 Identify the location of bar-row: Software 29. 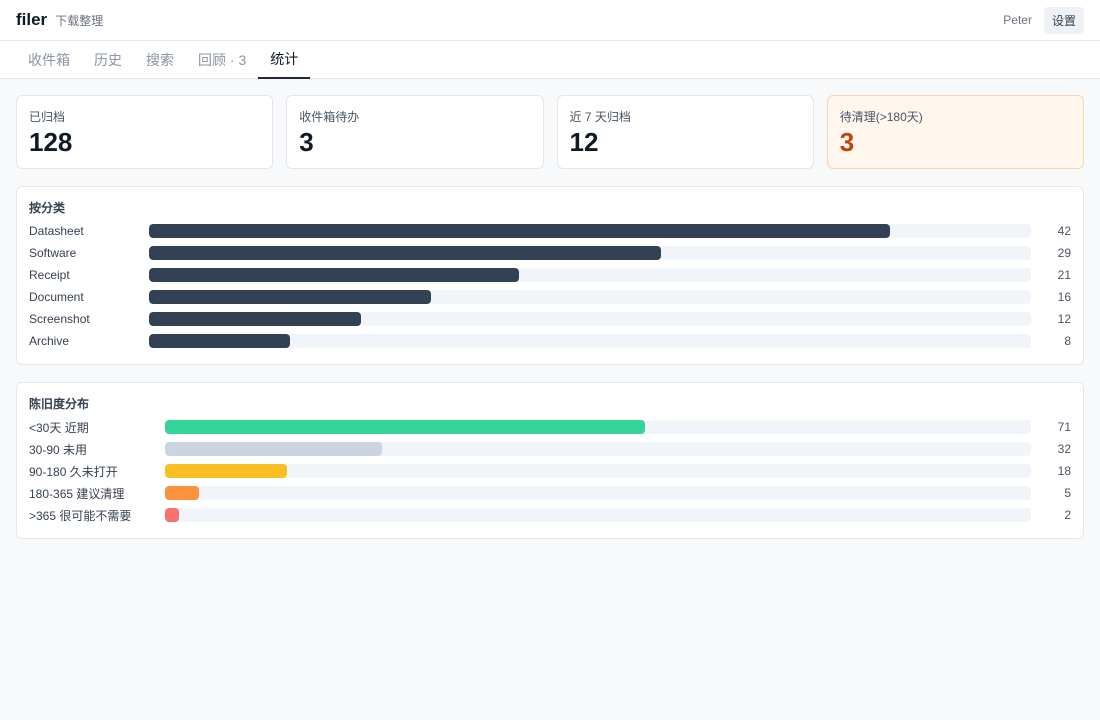
(550, 253).